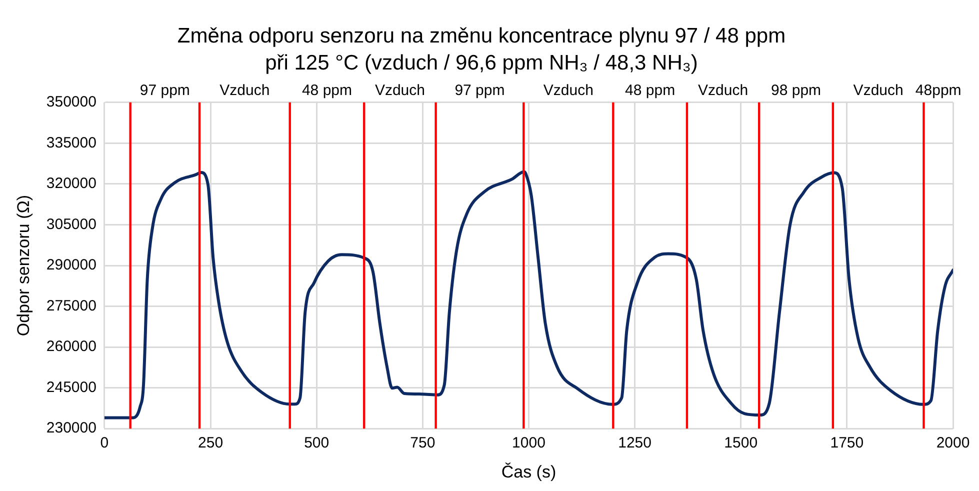 The height and width of the screenshot is (491, 979). What do you see at coordinates (953, 443) in the screenshot?
I see `x-tick-label: 2000` at bounding box center [953, 443].